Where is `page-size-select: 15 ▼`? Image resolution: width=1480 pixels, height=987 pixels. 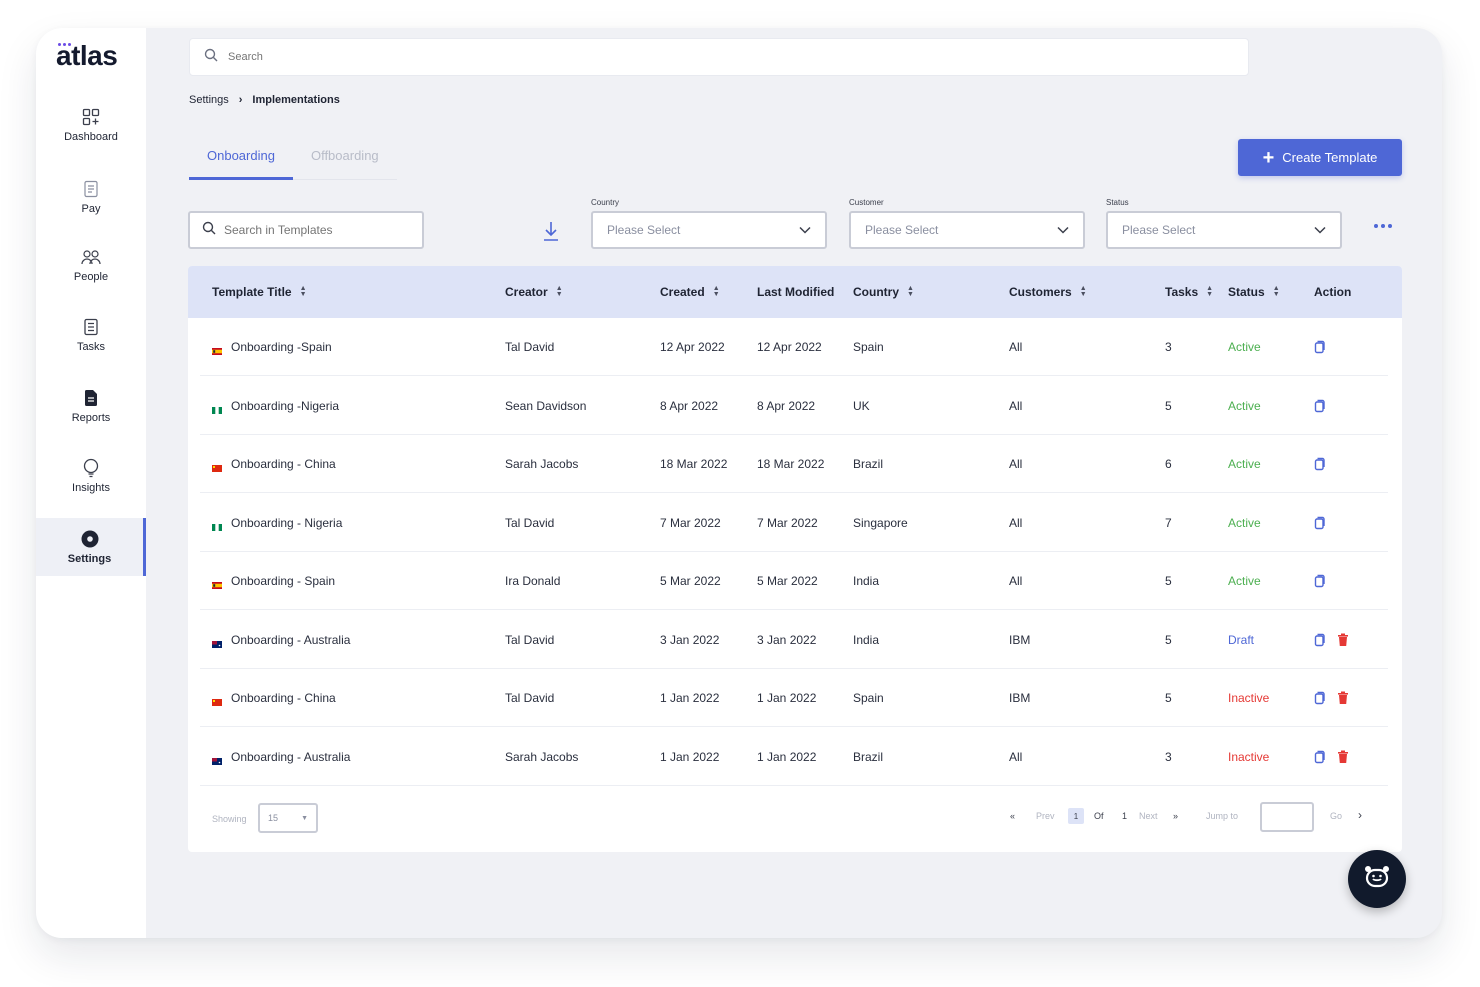 page-size-select: 15 ▼ is located at coordinates (288, 818).